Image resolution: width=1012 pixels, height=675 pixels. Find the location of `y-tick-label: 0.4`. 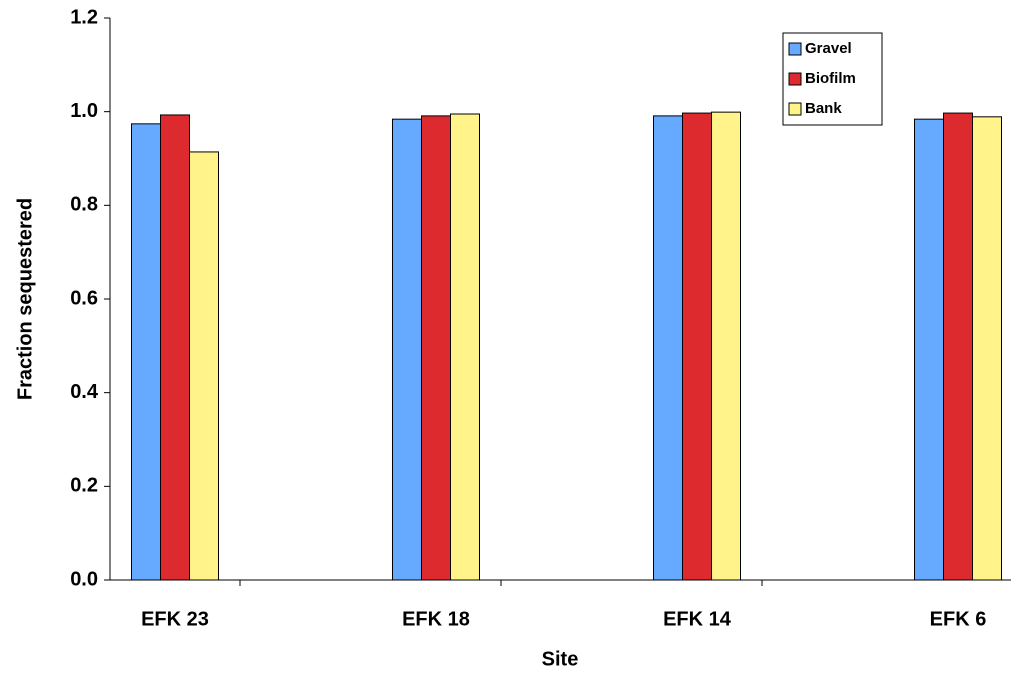

y-tick-label: 0.4 is located at coordinates (84, 392).